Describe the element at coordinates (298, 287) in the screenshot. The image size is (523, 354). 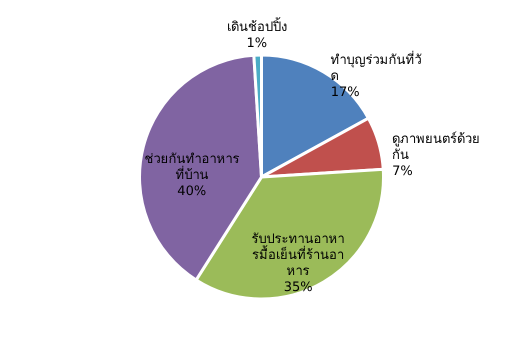
I see `data-label: 35%` at that location.